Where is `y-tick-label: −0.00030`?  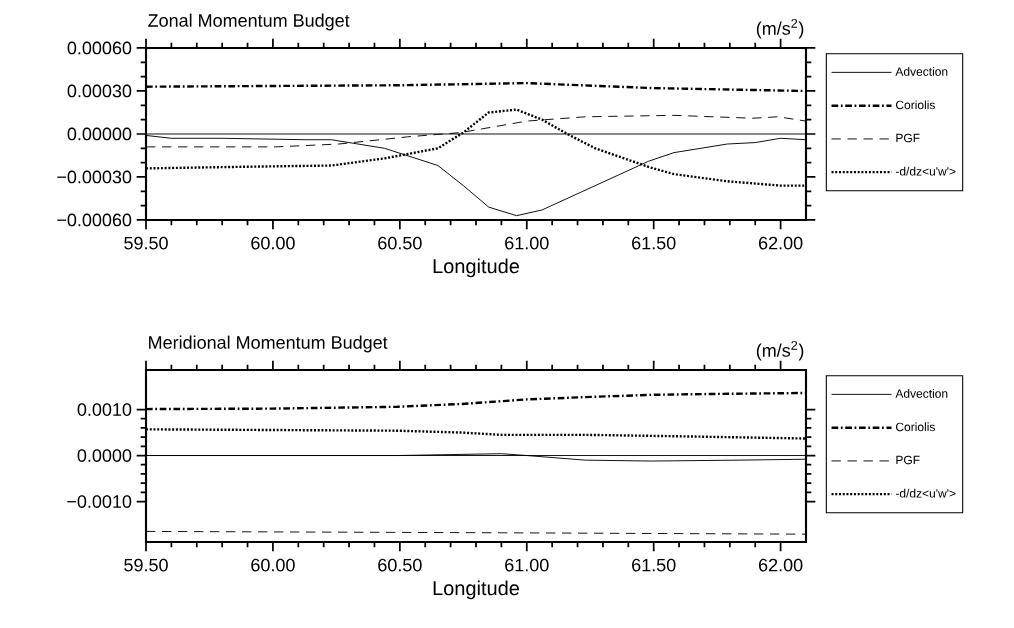 y-tick-label: −0.00030 is located at coordinates (94, 177).